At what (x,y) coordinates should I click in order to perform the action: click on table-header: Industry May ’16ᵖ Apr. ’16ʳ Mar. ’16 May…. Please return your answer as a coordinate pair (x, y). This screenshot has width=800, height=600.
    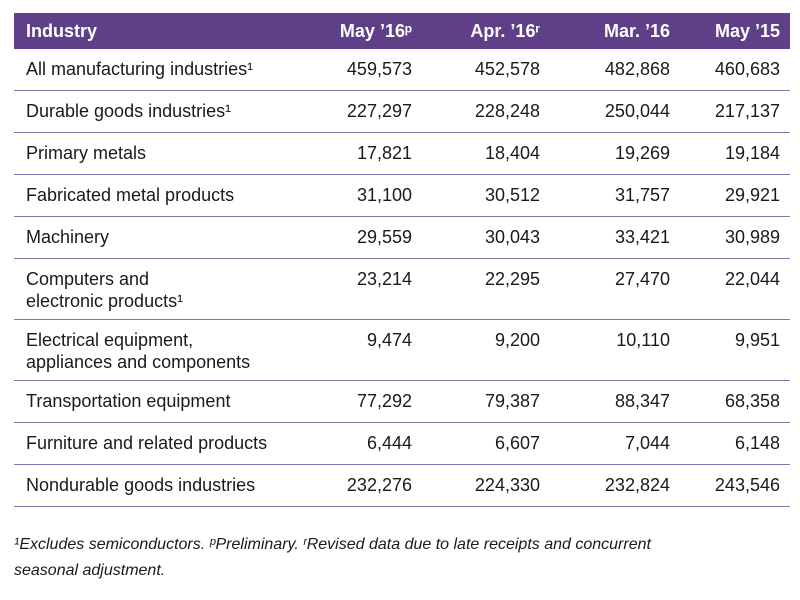
    Looking at the image, I should click on (402, 31).